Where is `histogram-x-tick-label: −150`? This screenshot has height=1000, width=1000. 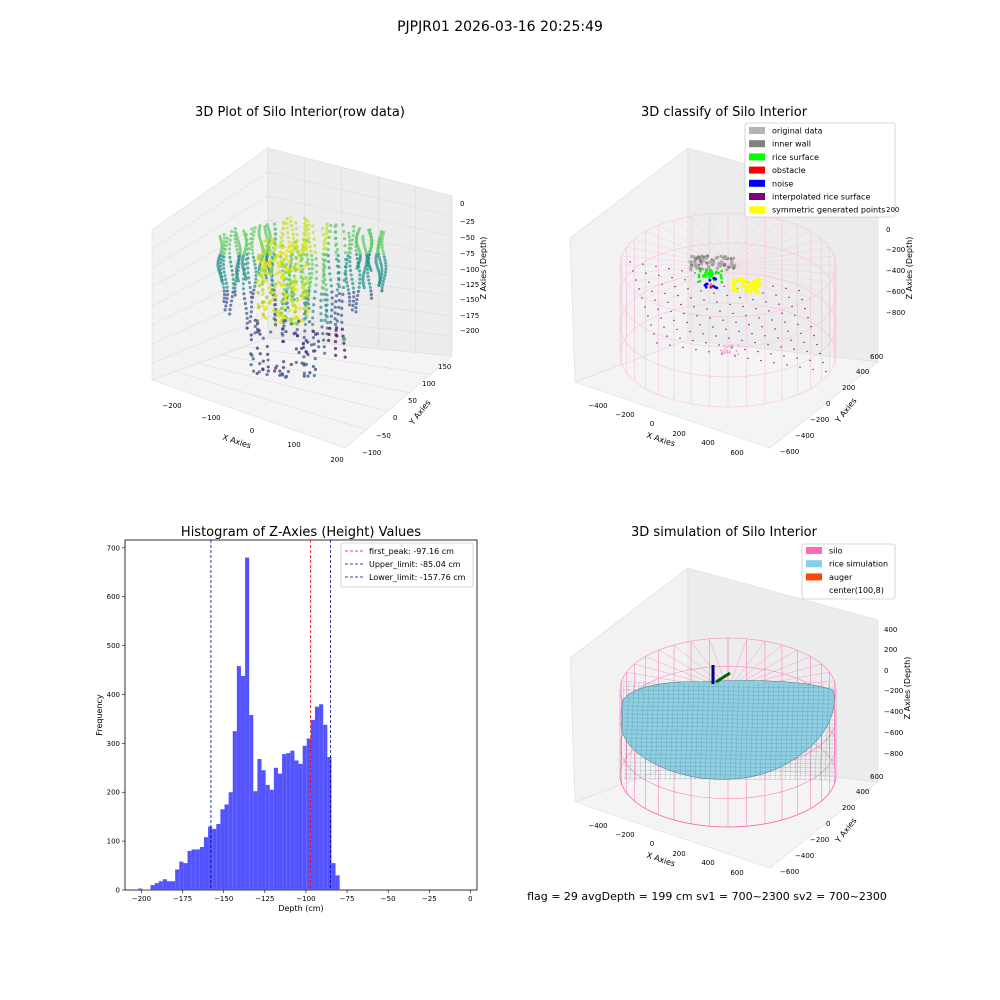
histogram-x-tick-label: −150 is located at coordinates (223, 899).